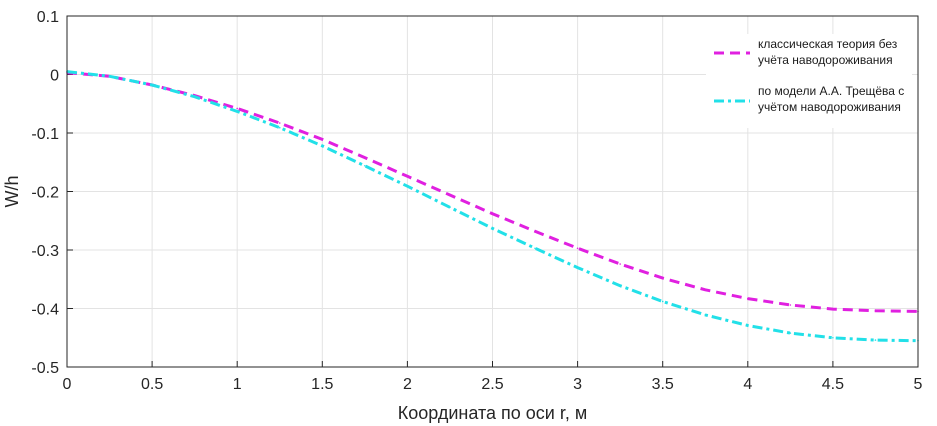 The height and width of the screenshot is (426, 937). I want to click on y-axis-ticks: 0.1 0 -0.1 -0.2 -0.3 -0.4 -0.5, so click(52, 193).